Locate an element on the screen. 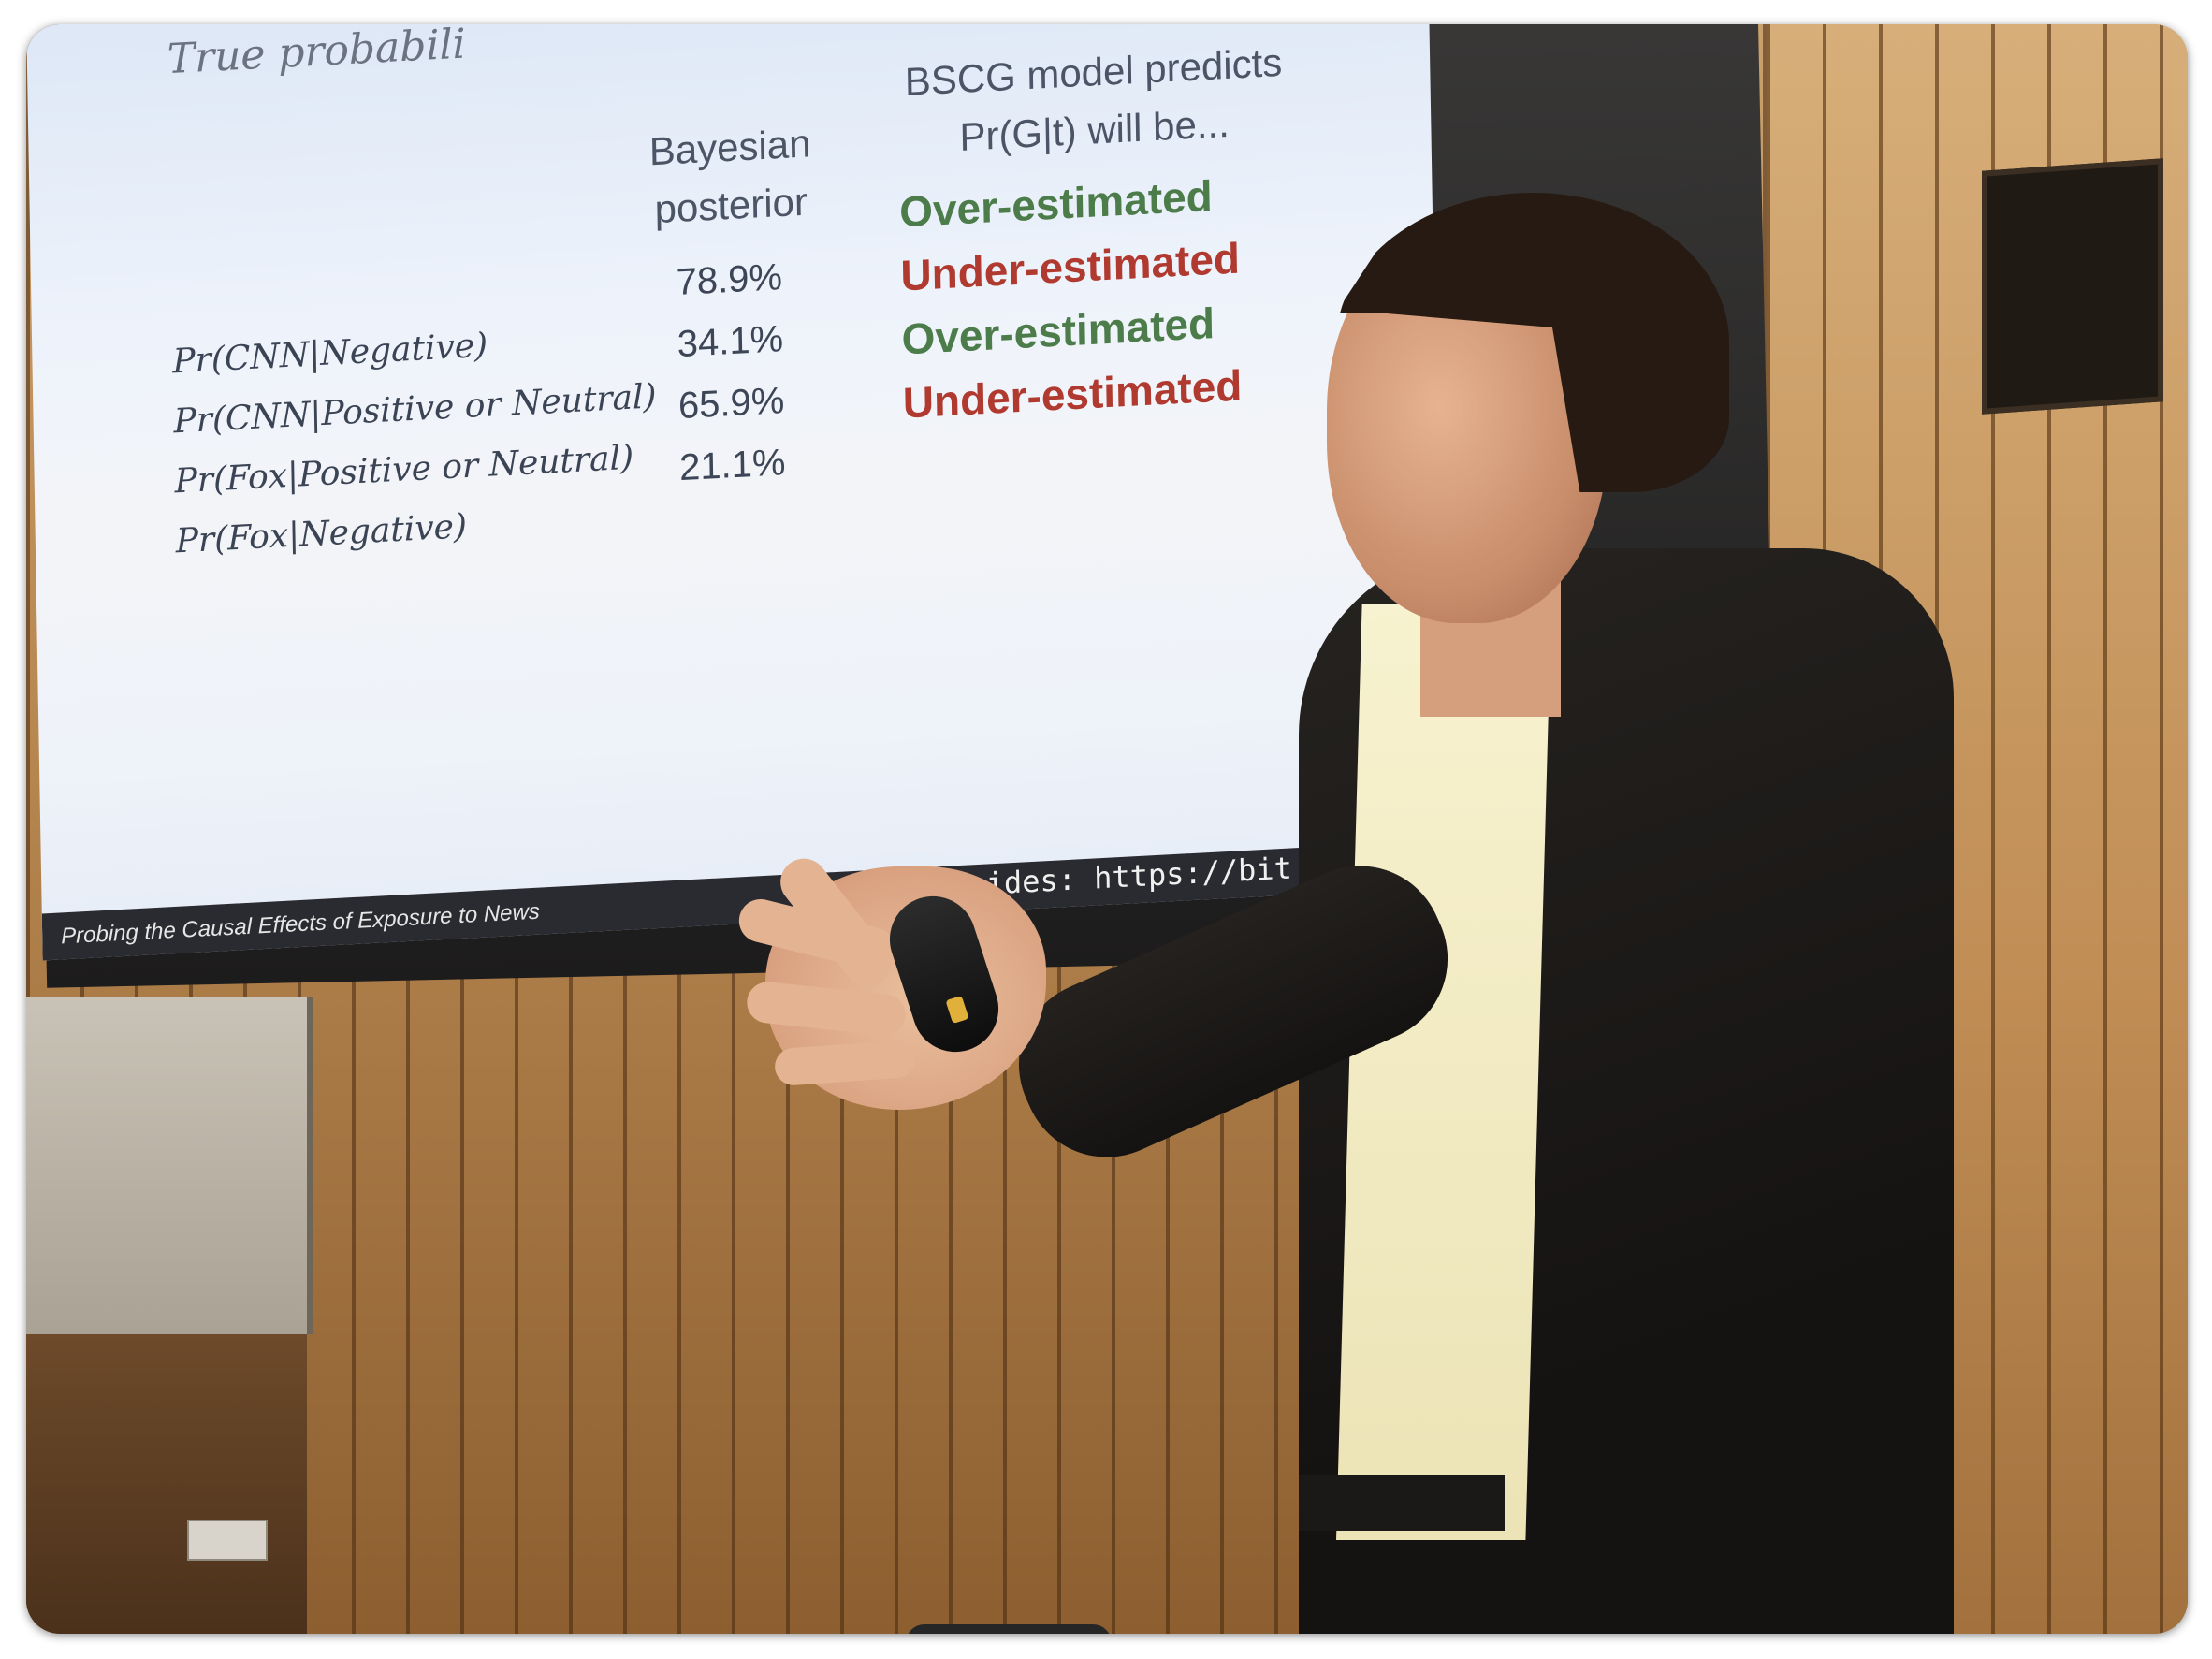  posterior-value-4: 21.1% is located at coordinates (732, 465).